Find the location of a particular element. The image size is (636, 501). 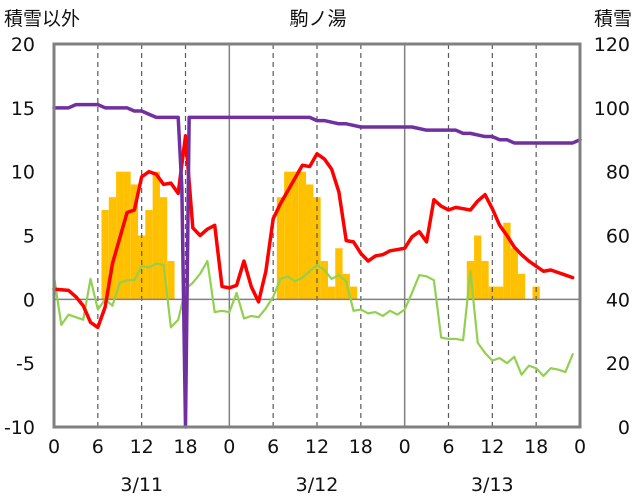

right-axis-ticks: 120 100 80 60 40 20 0 is located at coordinates (612, 236).